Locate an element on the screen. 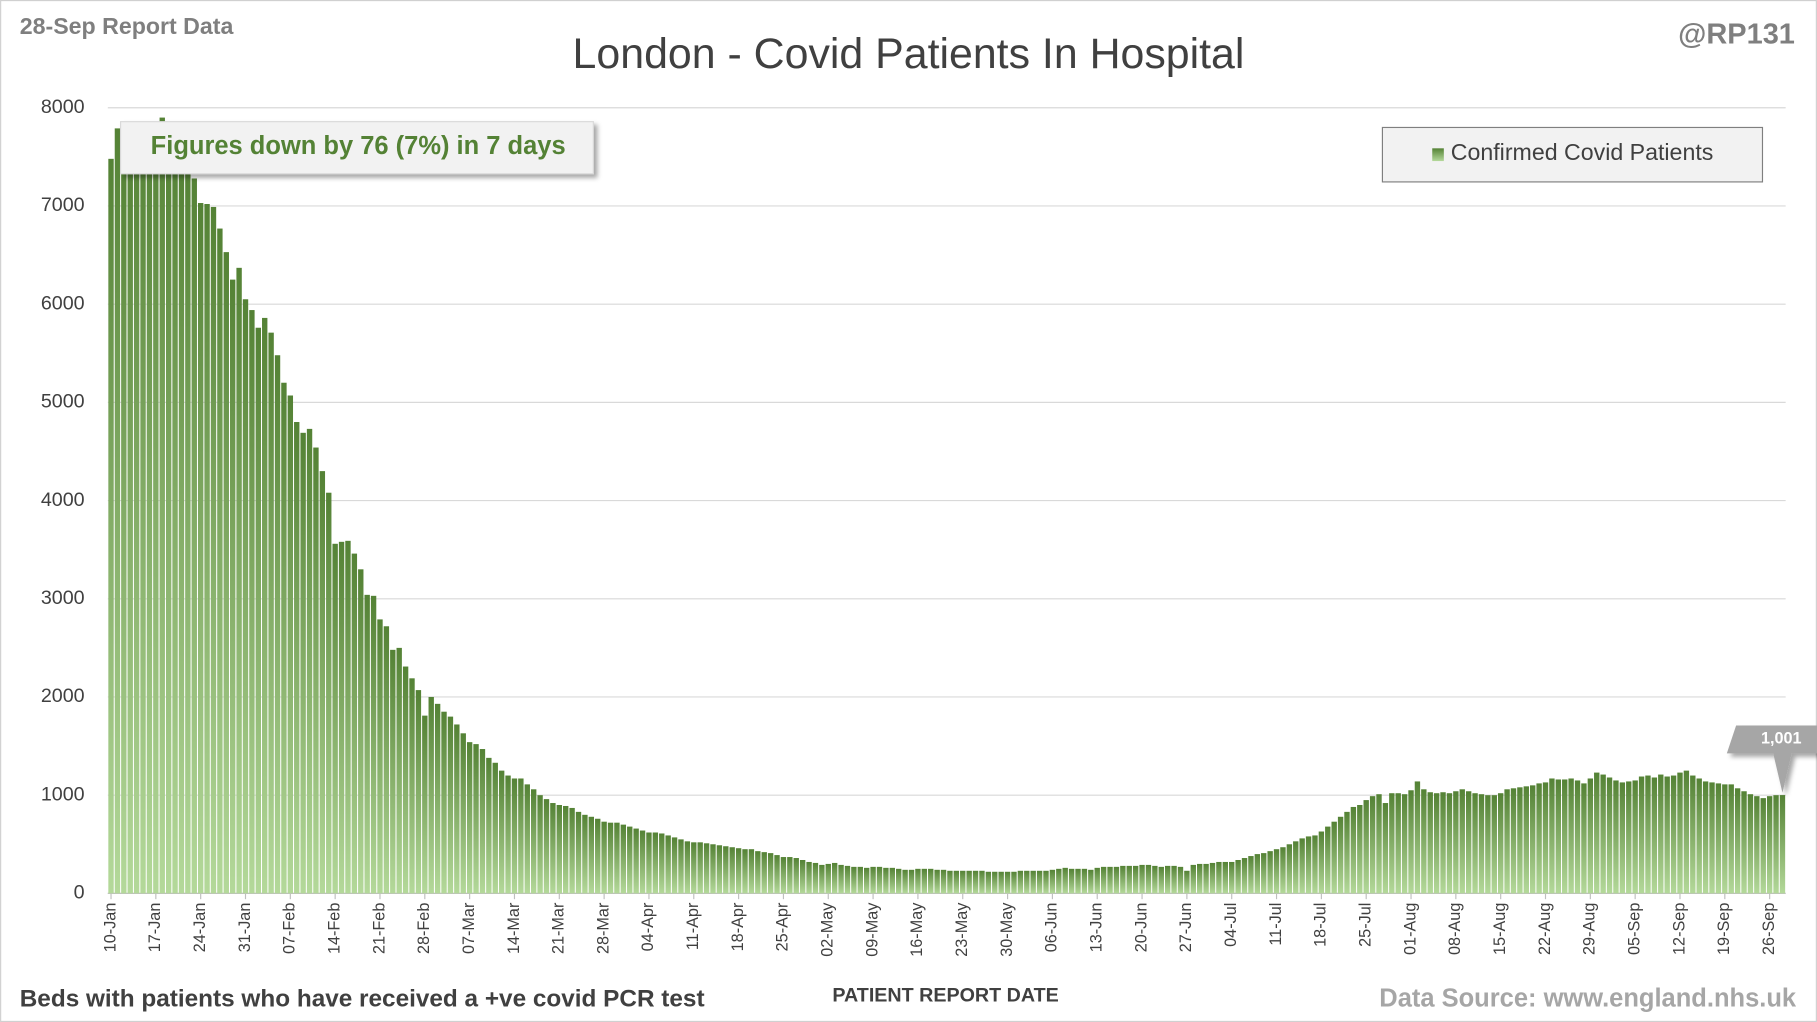 This screenshot has width=1817, height=1022. x-tick-label: 12-Sep is located at coordinates (1679, 929).